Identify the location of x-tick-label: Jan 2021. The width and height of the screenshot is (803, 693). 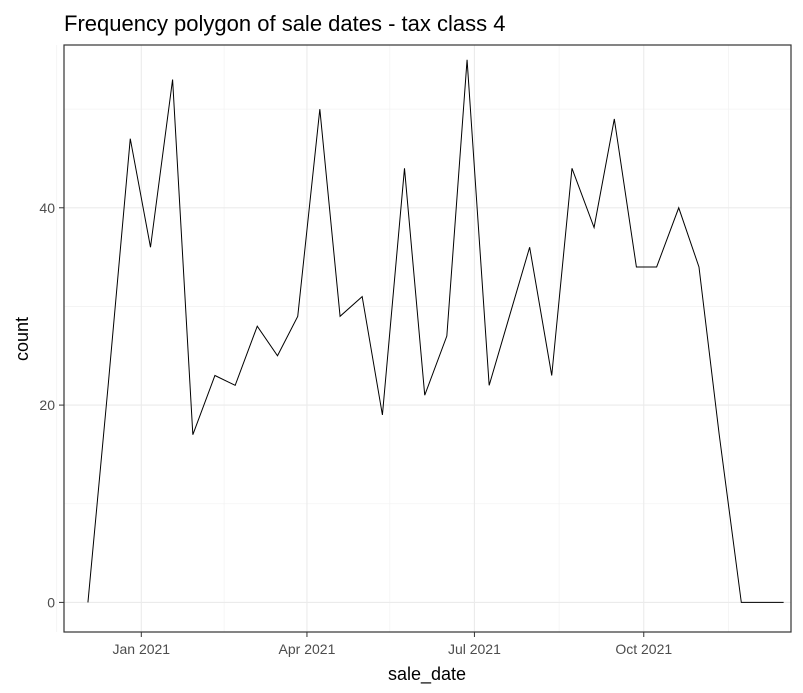
(141, 649).